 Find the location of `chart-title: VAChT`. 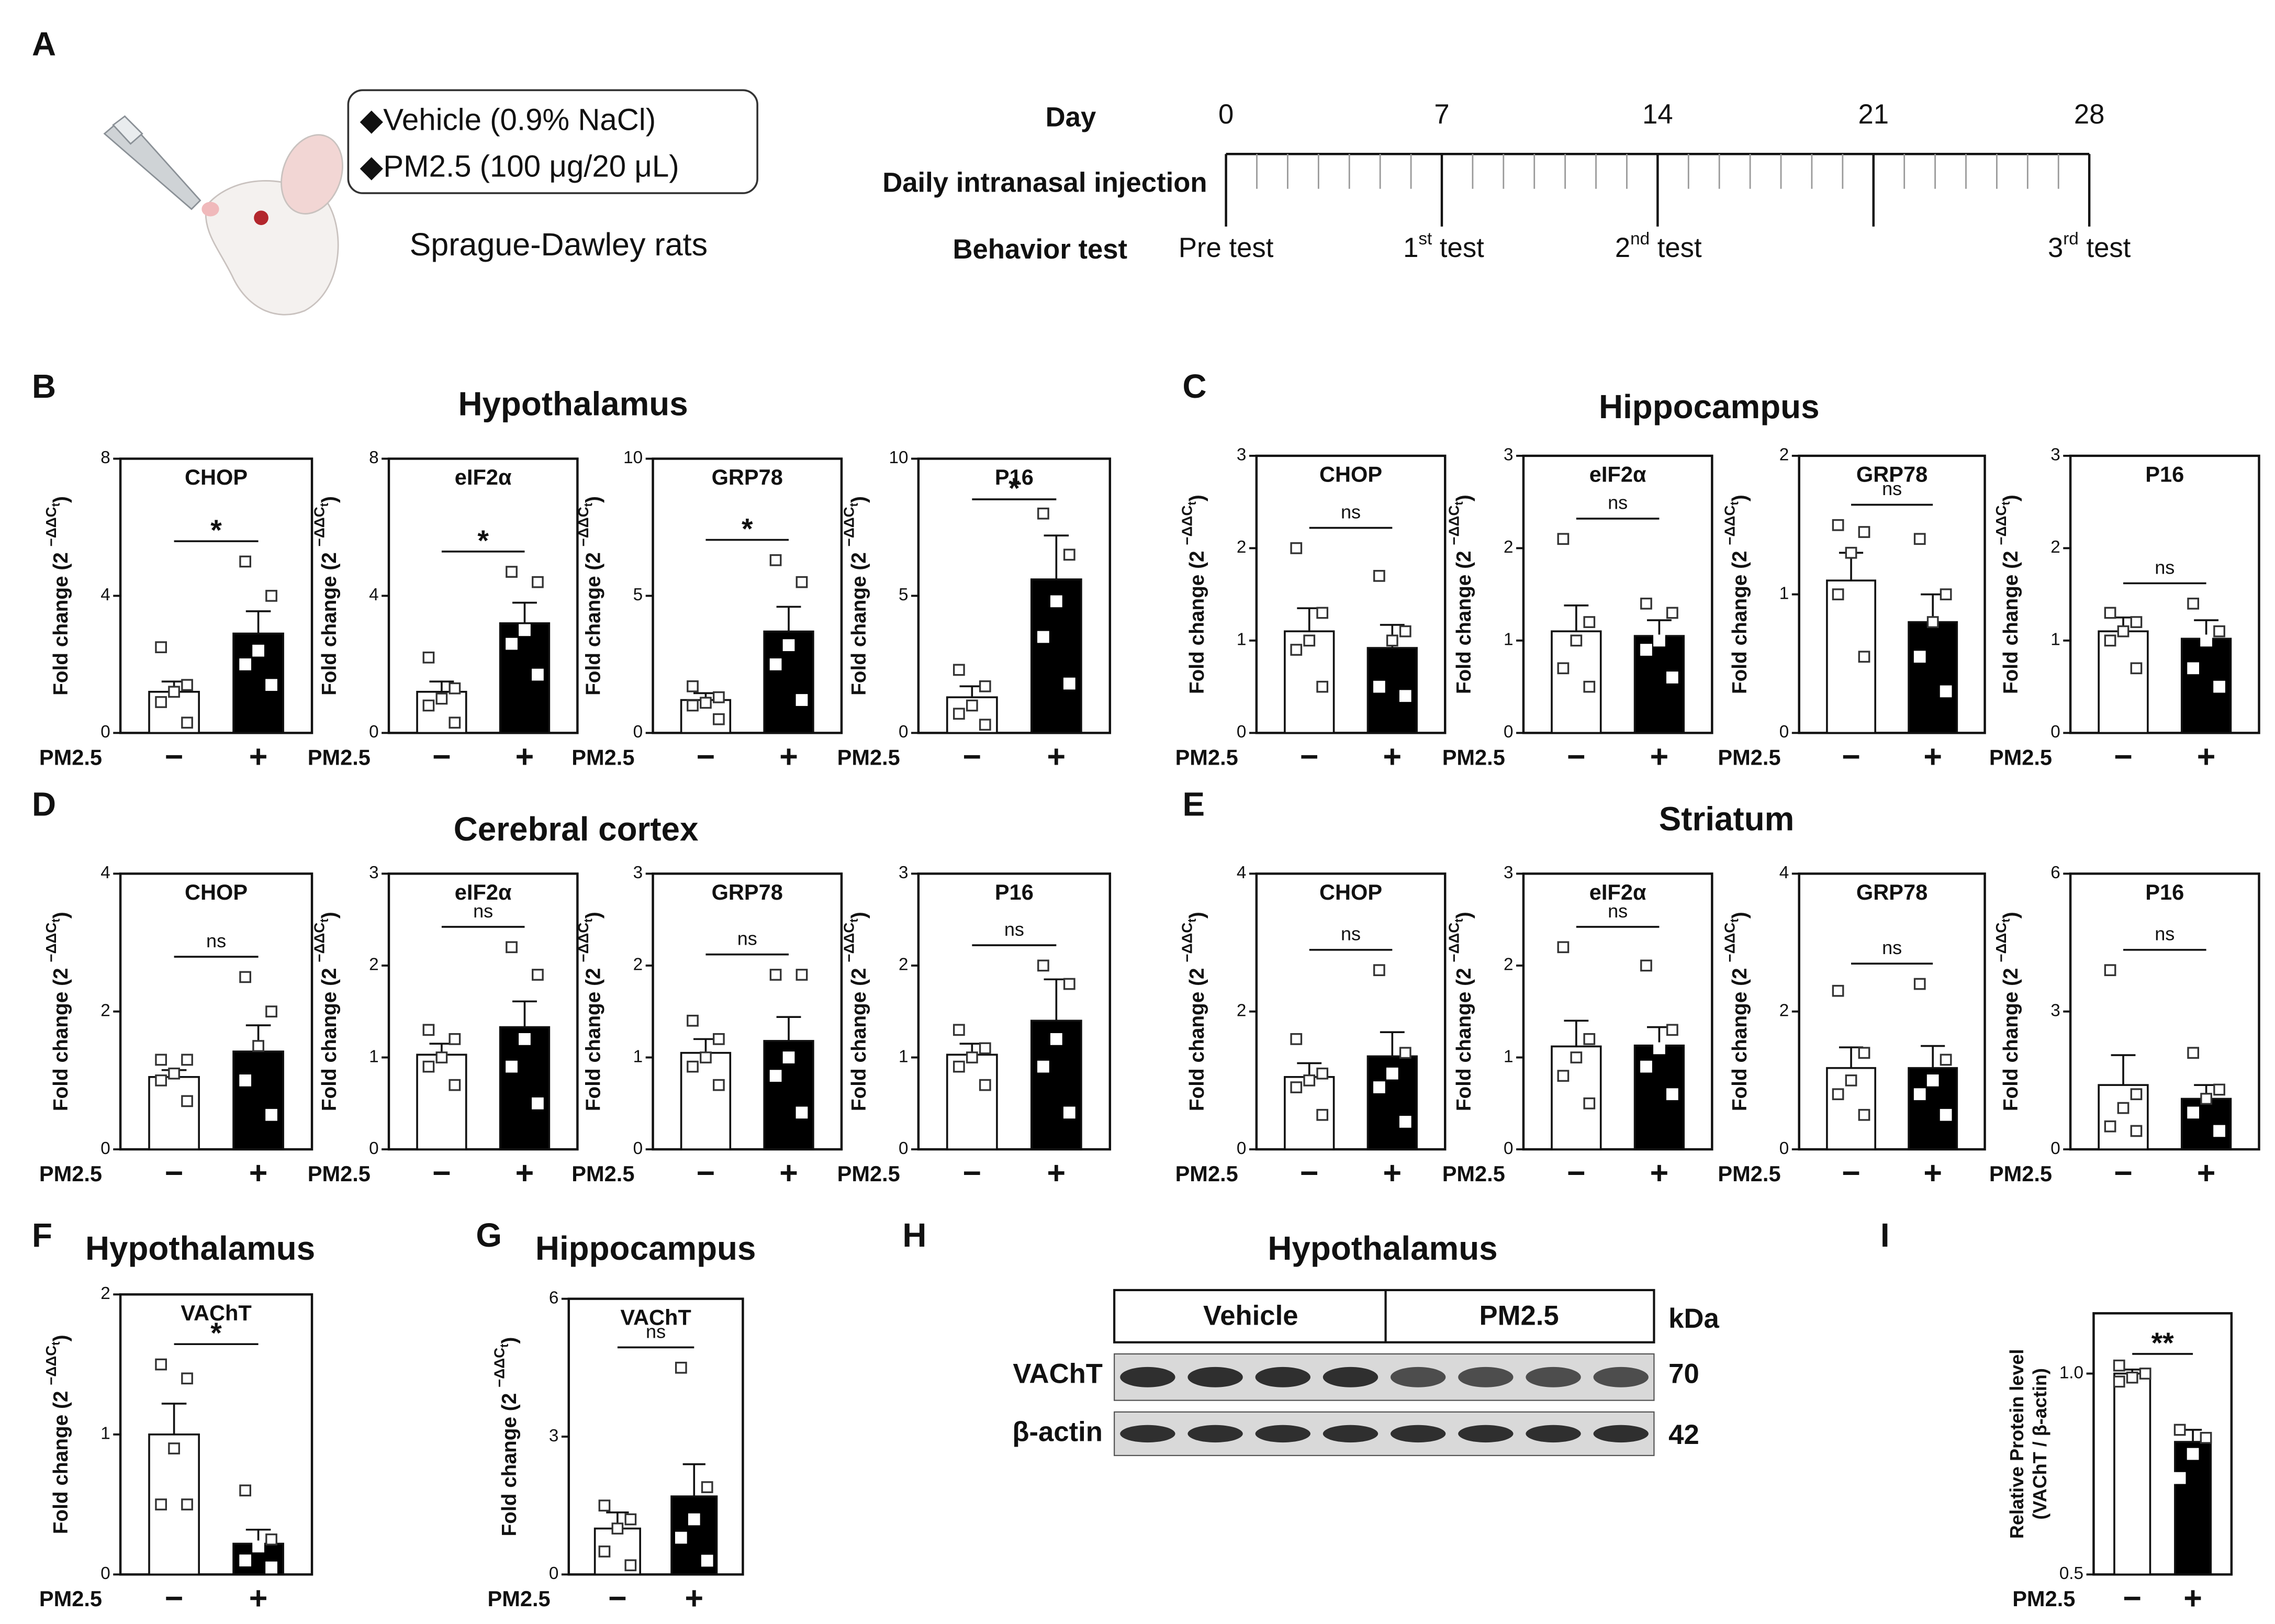

chart-title: VAChT is located at coordinates (216, 1313).